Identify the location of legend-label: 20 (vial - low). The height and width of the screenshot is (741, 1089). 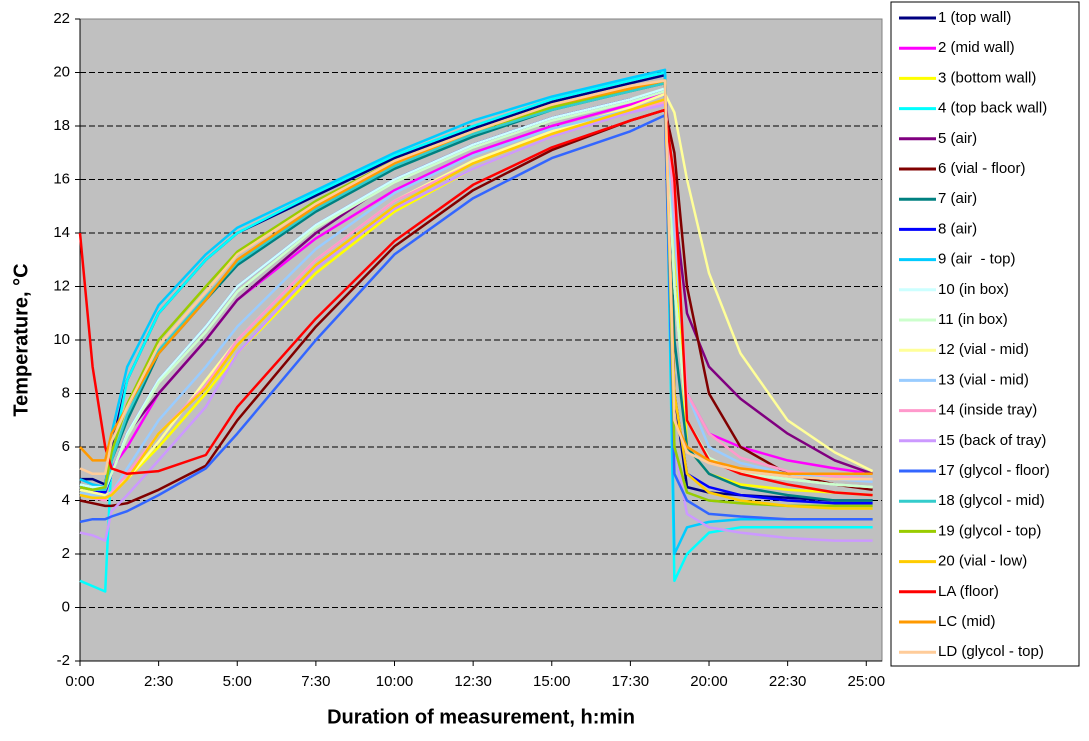
(982, 561).